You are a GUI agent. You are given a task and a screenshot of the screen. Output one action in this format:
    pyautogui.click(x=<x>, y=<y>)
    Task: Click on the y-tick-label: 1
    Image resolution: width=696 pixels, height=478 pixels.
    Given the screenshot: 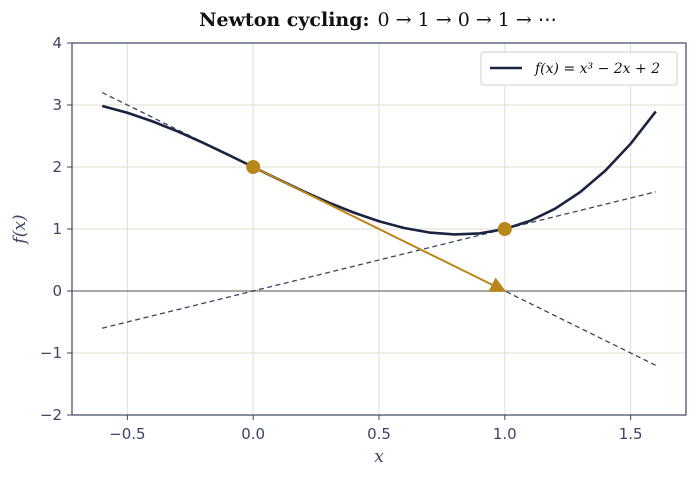 What is the action you would take?
    pyautogui.click(x=57, y=229)
    